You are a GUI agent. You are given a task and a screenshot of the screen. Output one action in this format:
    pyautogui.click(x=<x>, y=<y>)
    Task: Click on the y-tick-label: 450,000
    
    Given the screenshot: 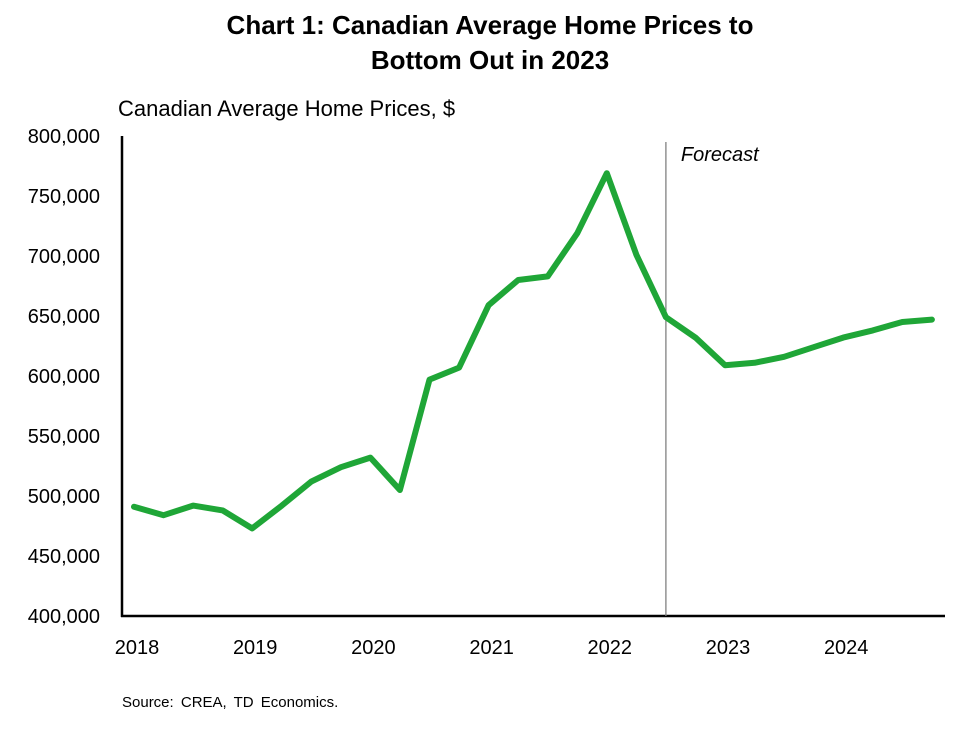 What is the action you would take?
    pyautogui.click(x=64, y=557)
    